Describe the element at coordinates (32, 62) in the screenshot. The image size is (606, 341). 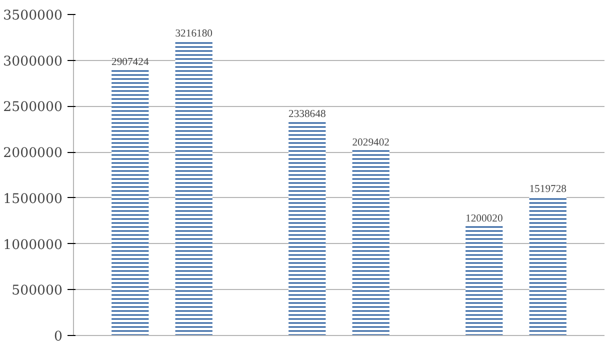
I see `y-tick-label: 3000000` at that location.